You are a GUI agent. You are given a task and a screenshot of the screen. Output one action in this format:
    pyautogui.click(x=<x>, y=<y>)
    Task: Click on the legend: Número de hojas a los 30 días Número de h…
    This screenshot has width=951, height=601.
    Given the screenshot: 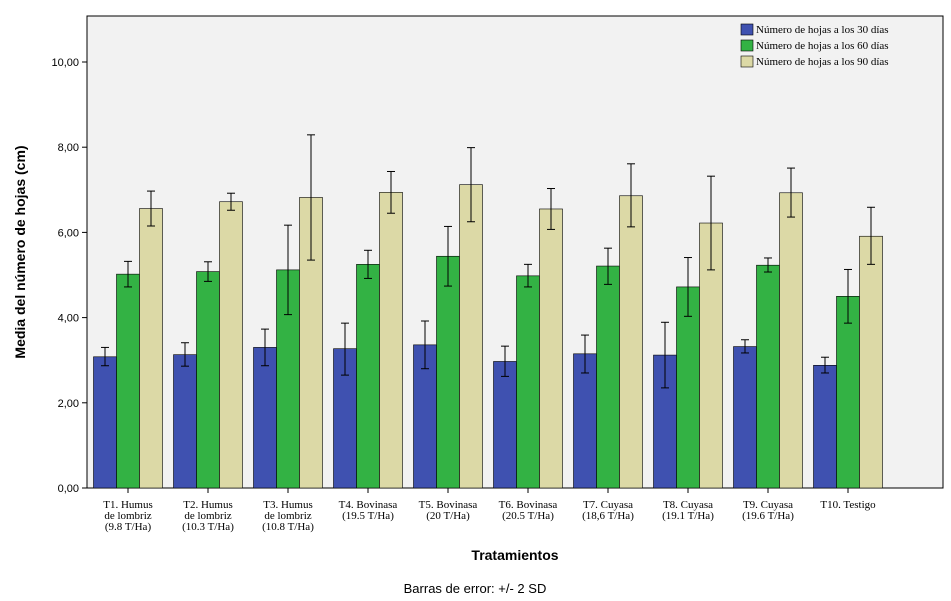 What is the action you would take?
    pyautogui.click(x=814, y=45)
    